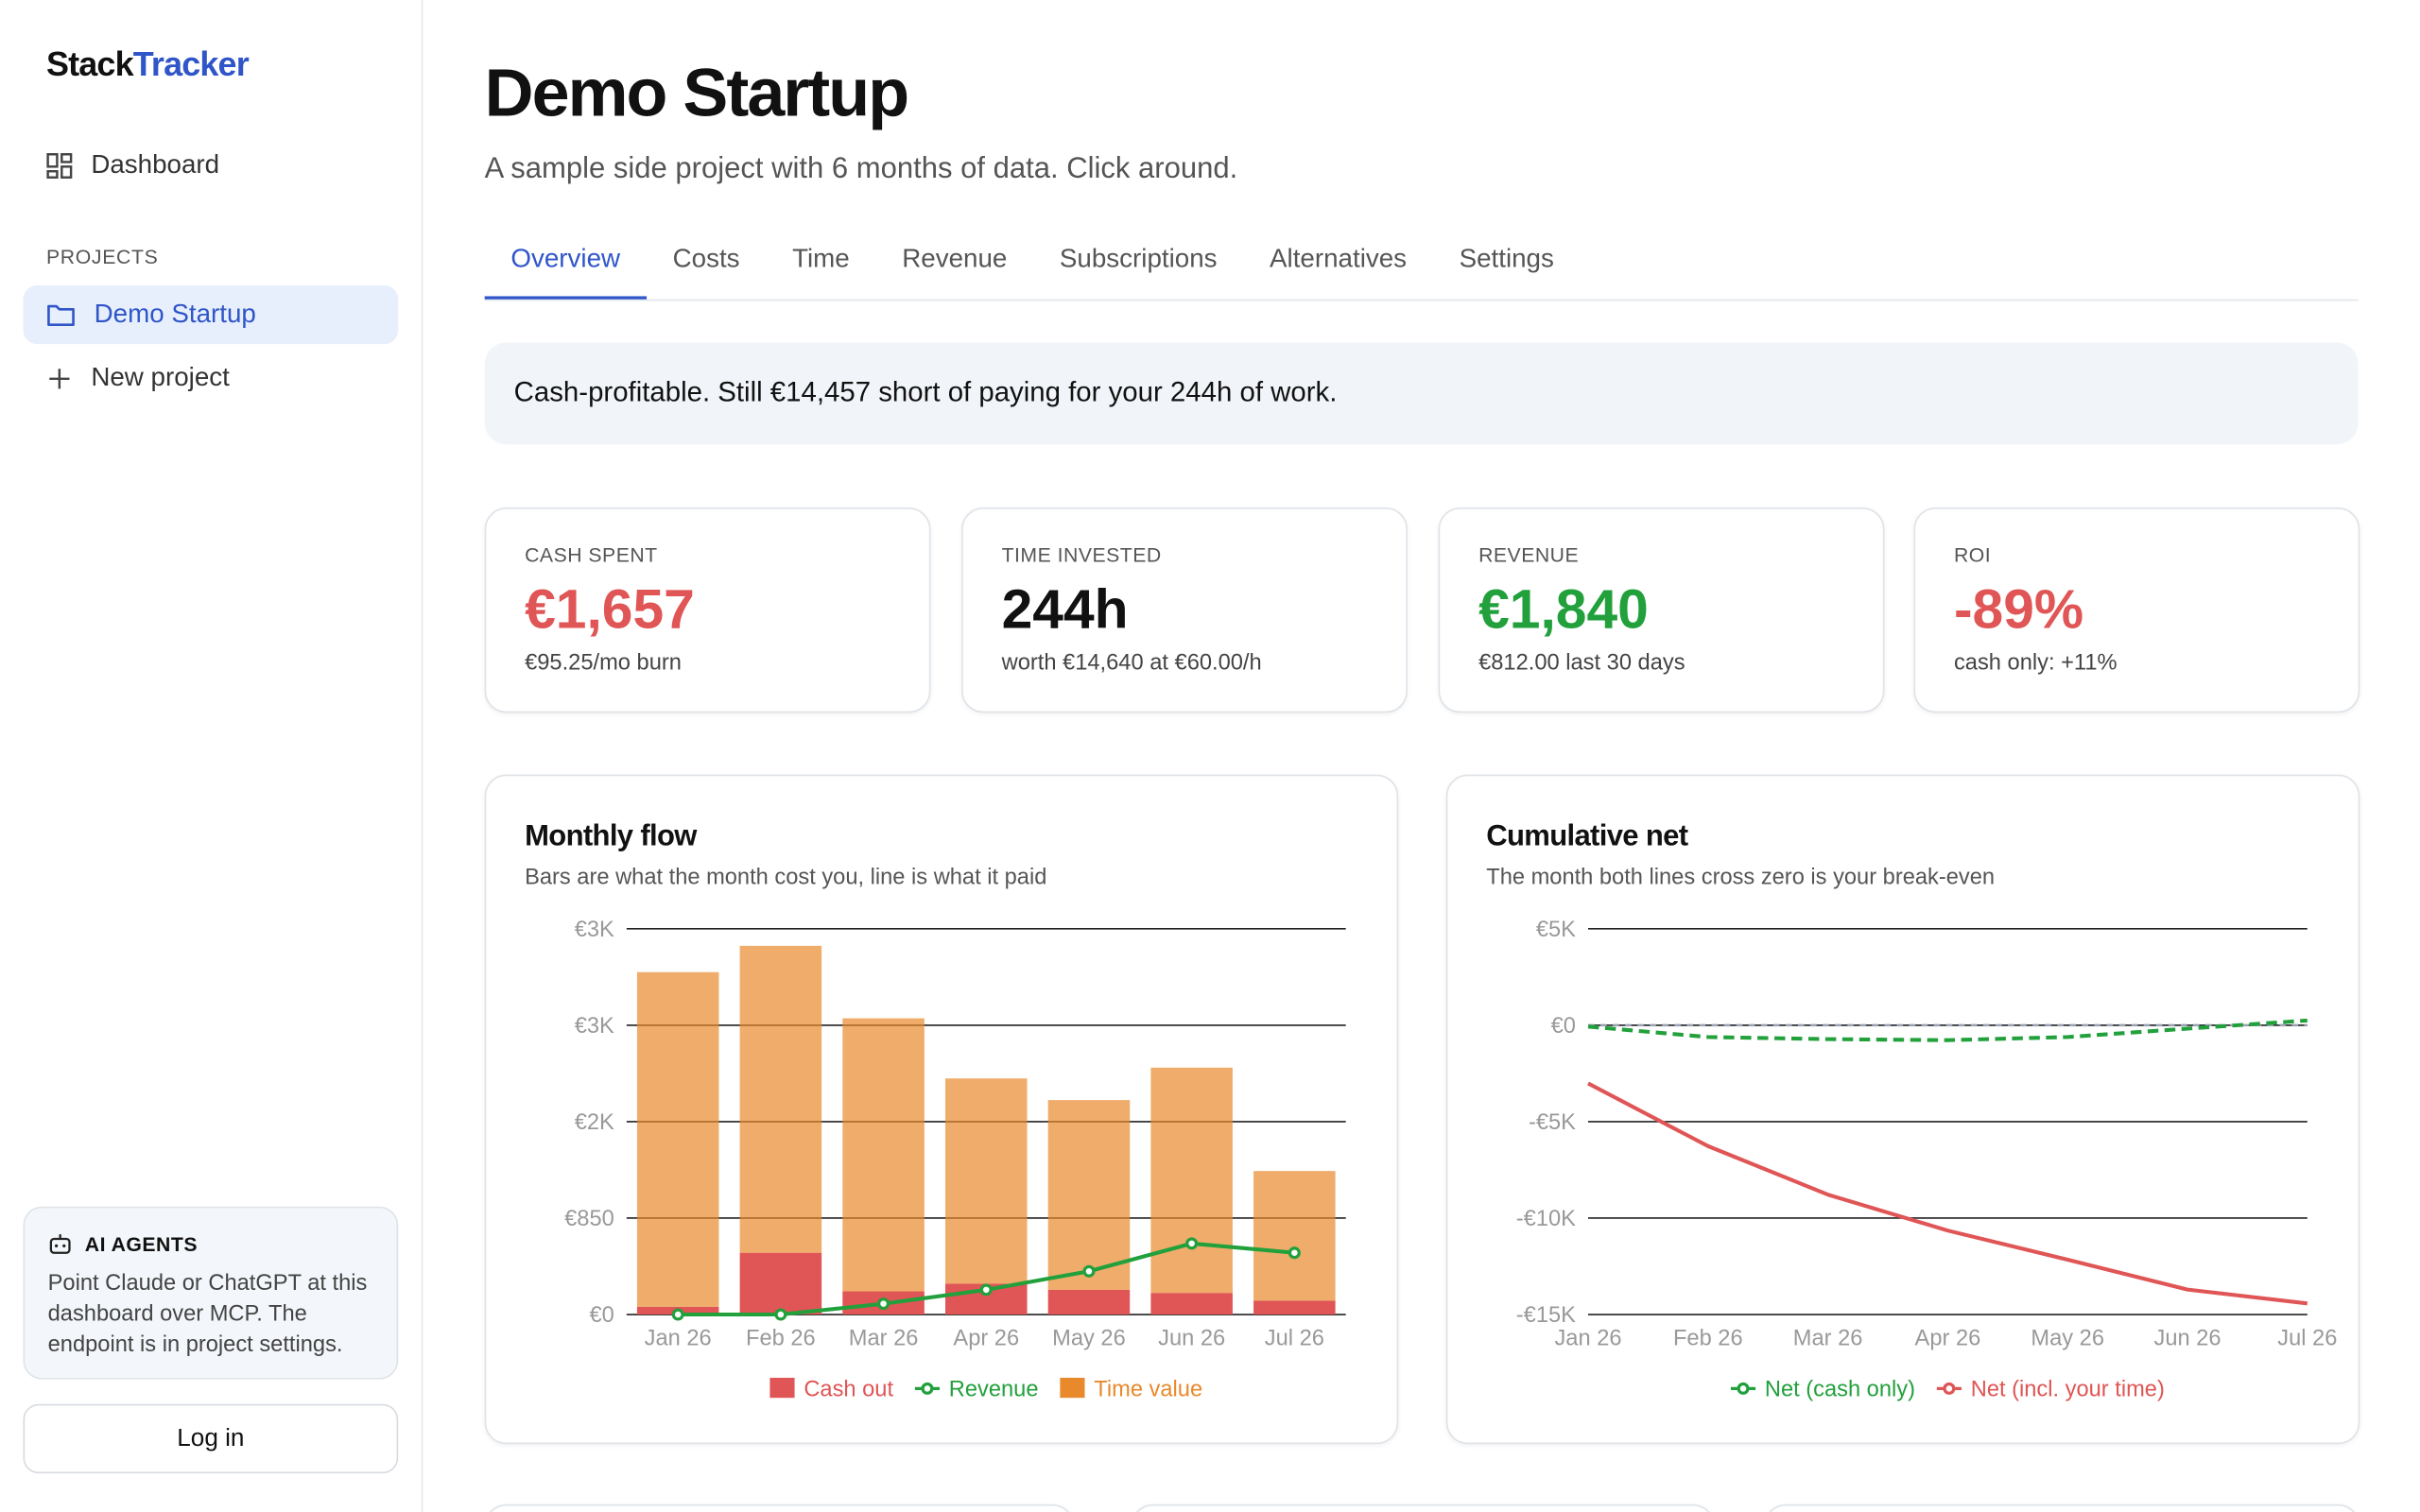  I want to click on stat-label: REVENUE, so click(1529, 554).